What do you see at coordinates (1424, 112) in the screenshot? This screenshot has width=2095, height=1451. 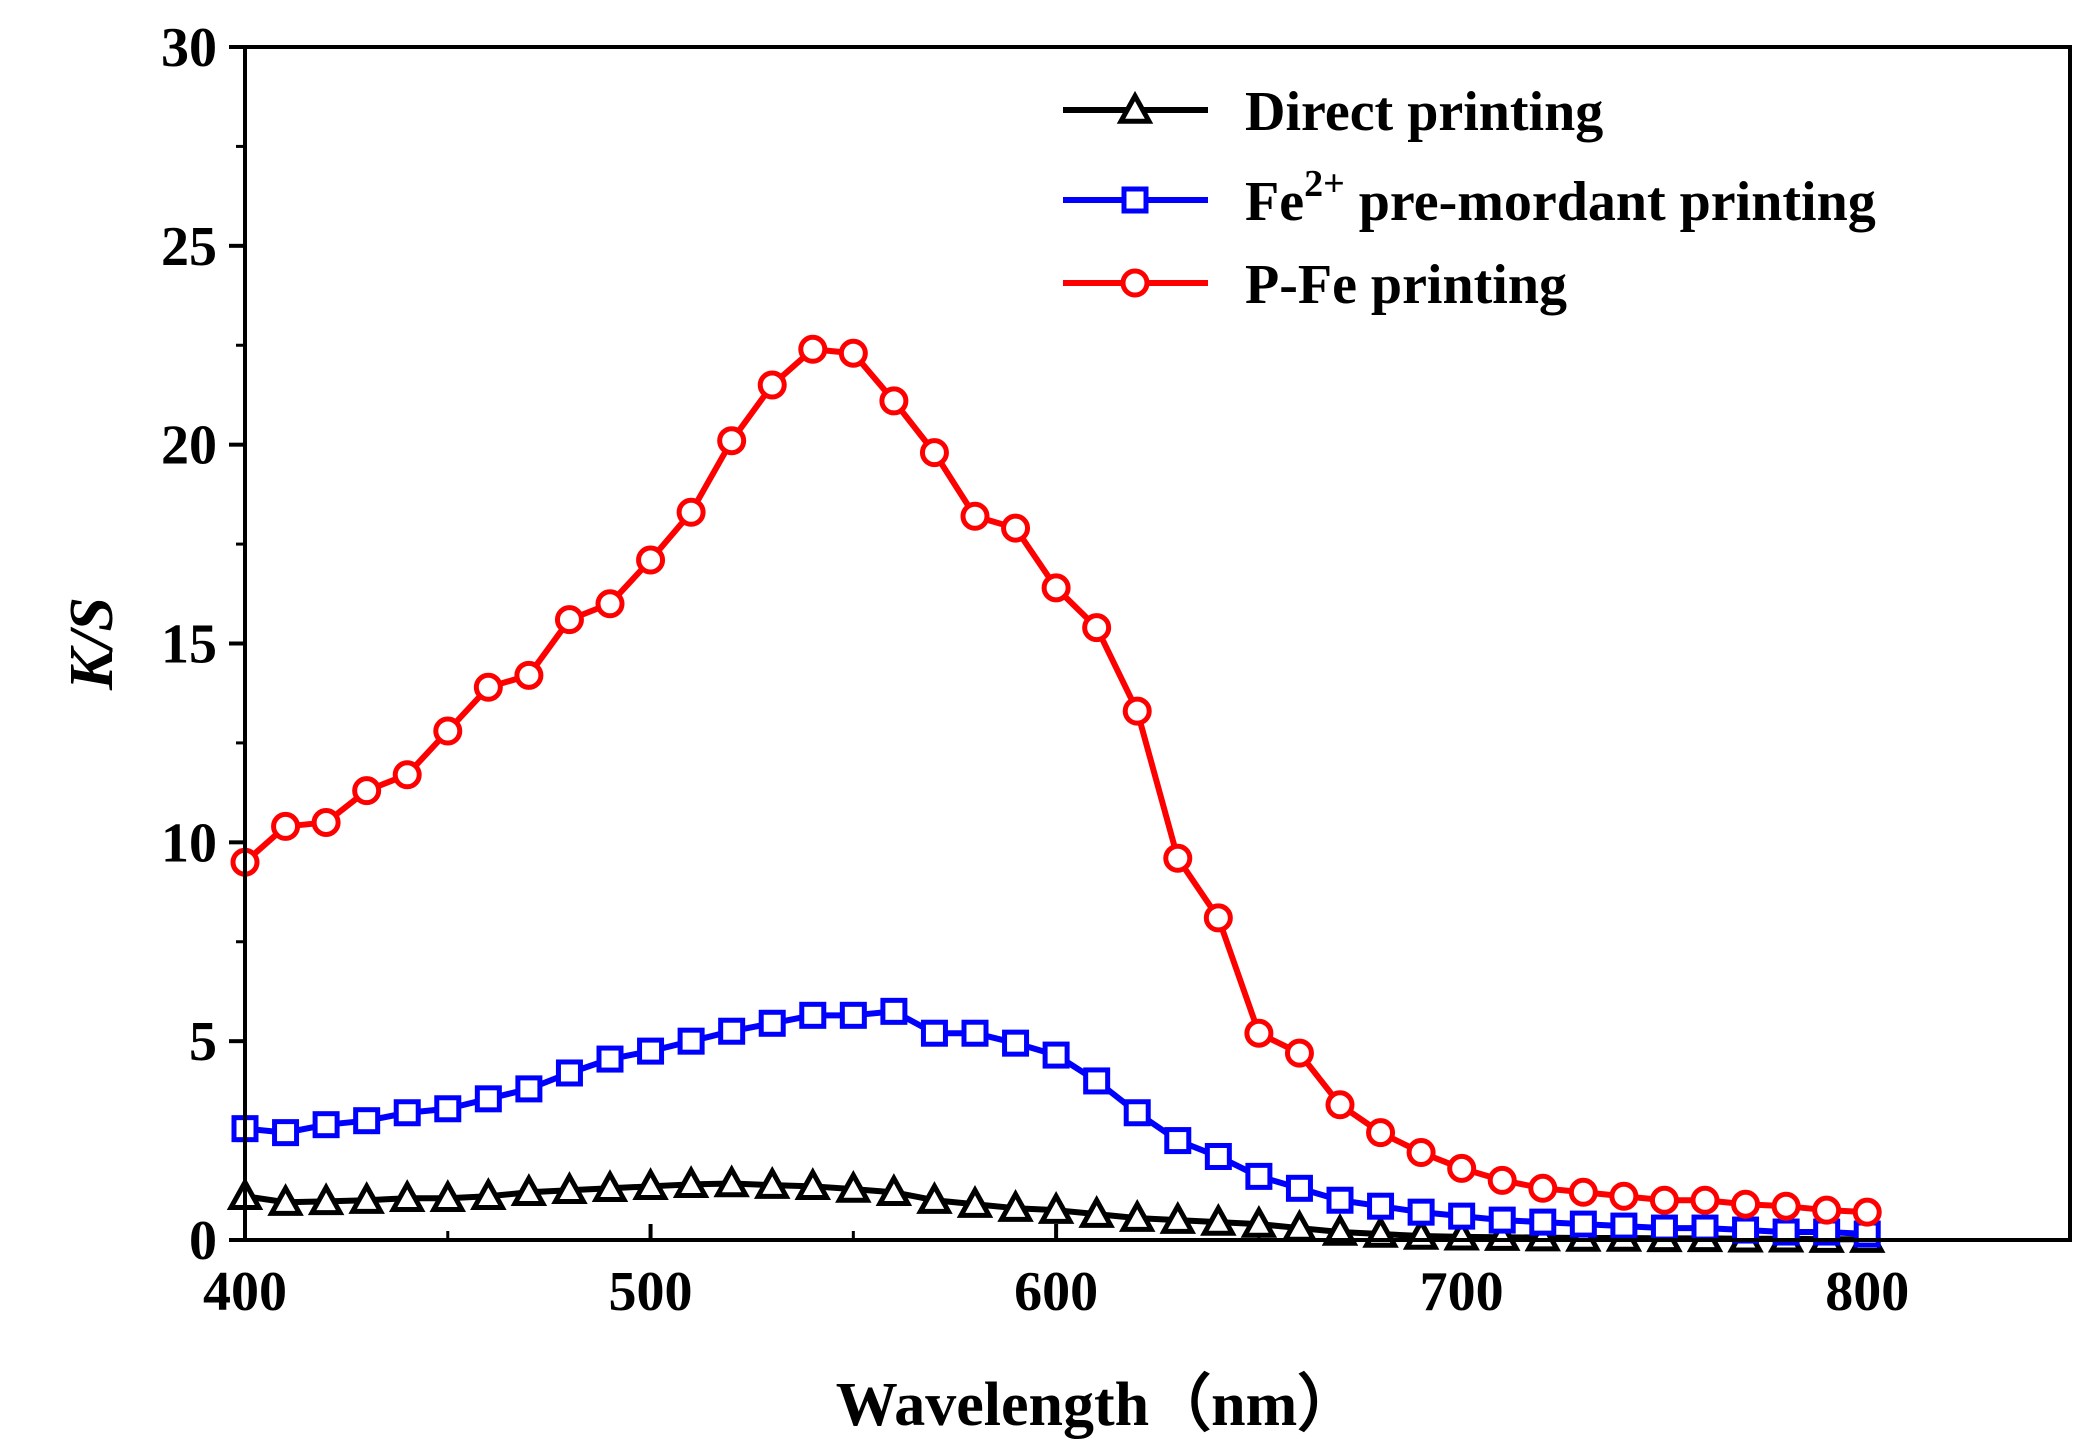 I see `legend-label: Direct printing` at bounding box center [1424, 112].